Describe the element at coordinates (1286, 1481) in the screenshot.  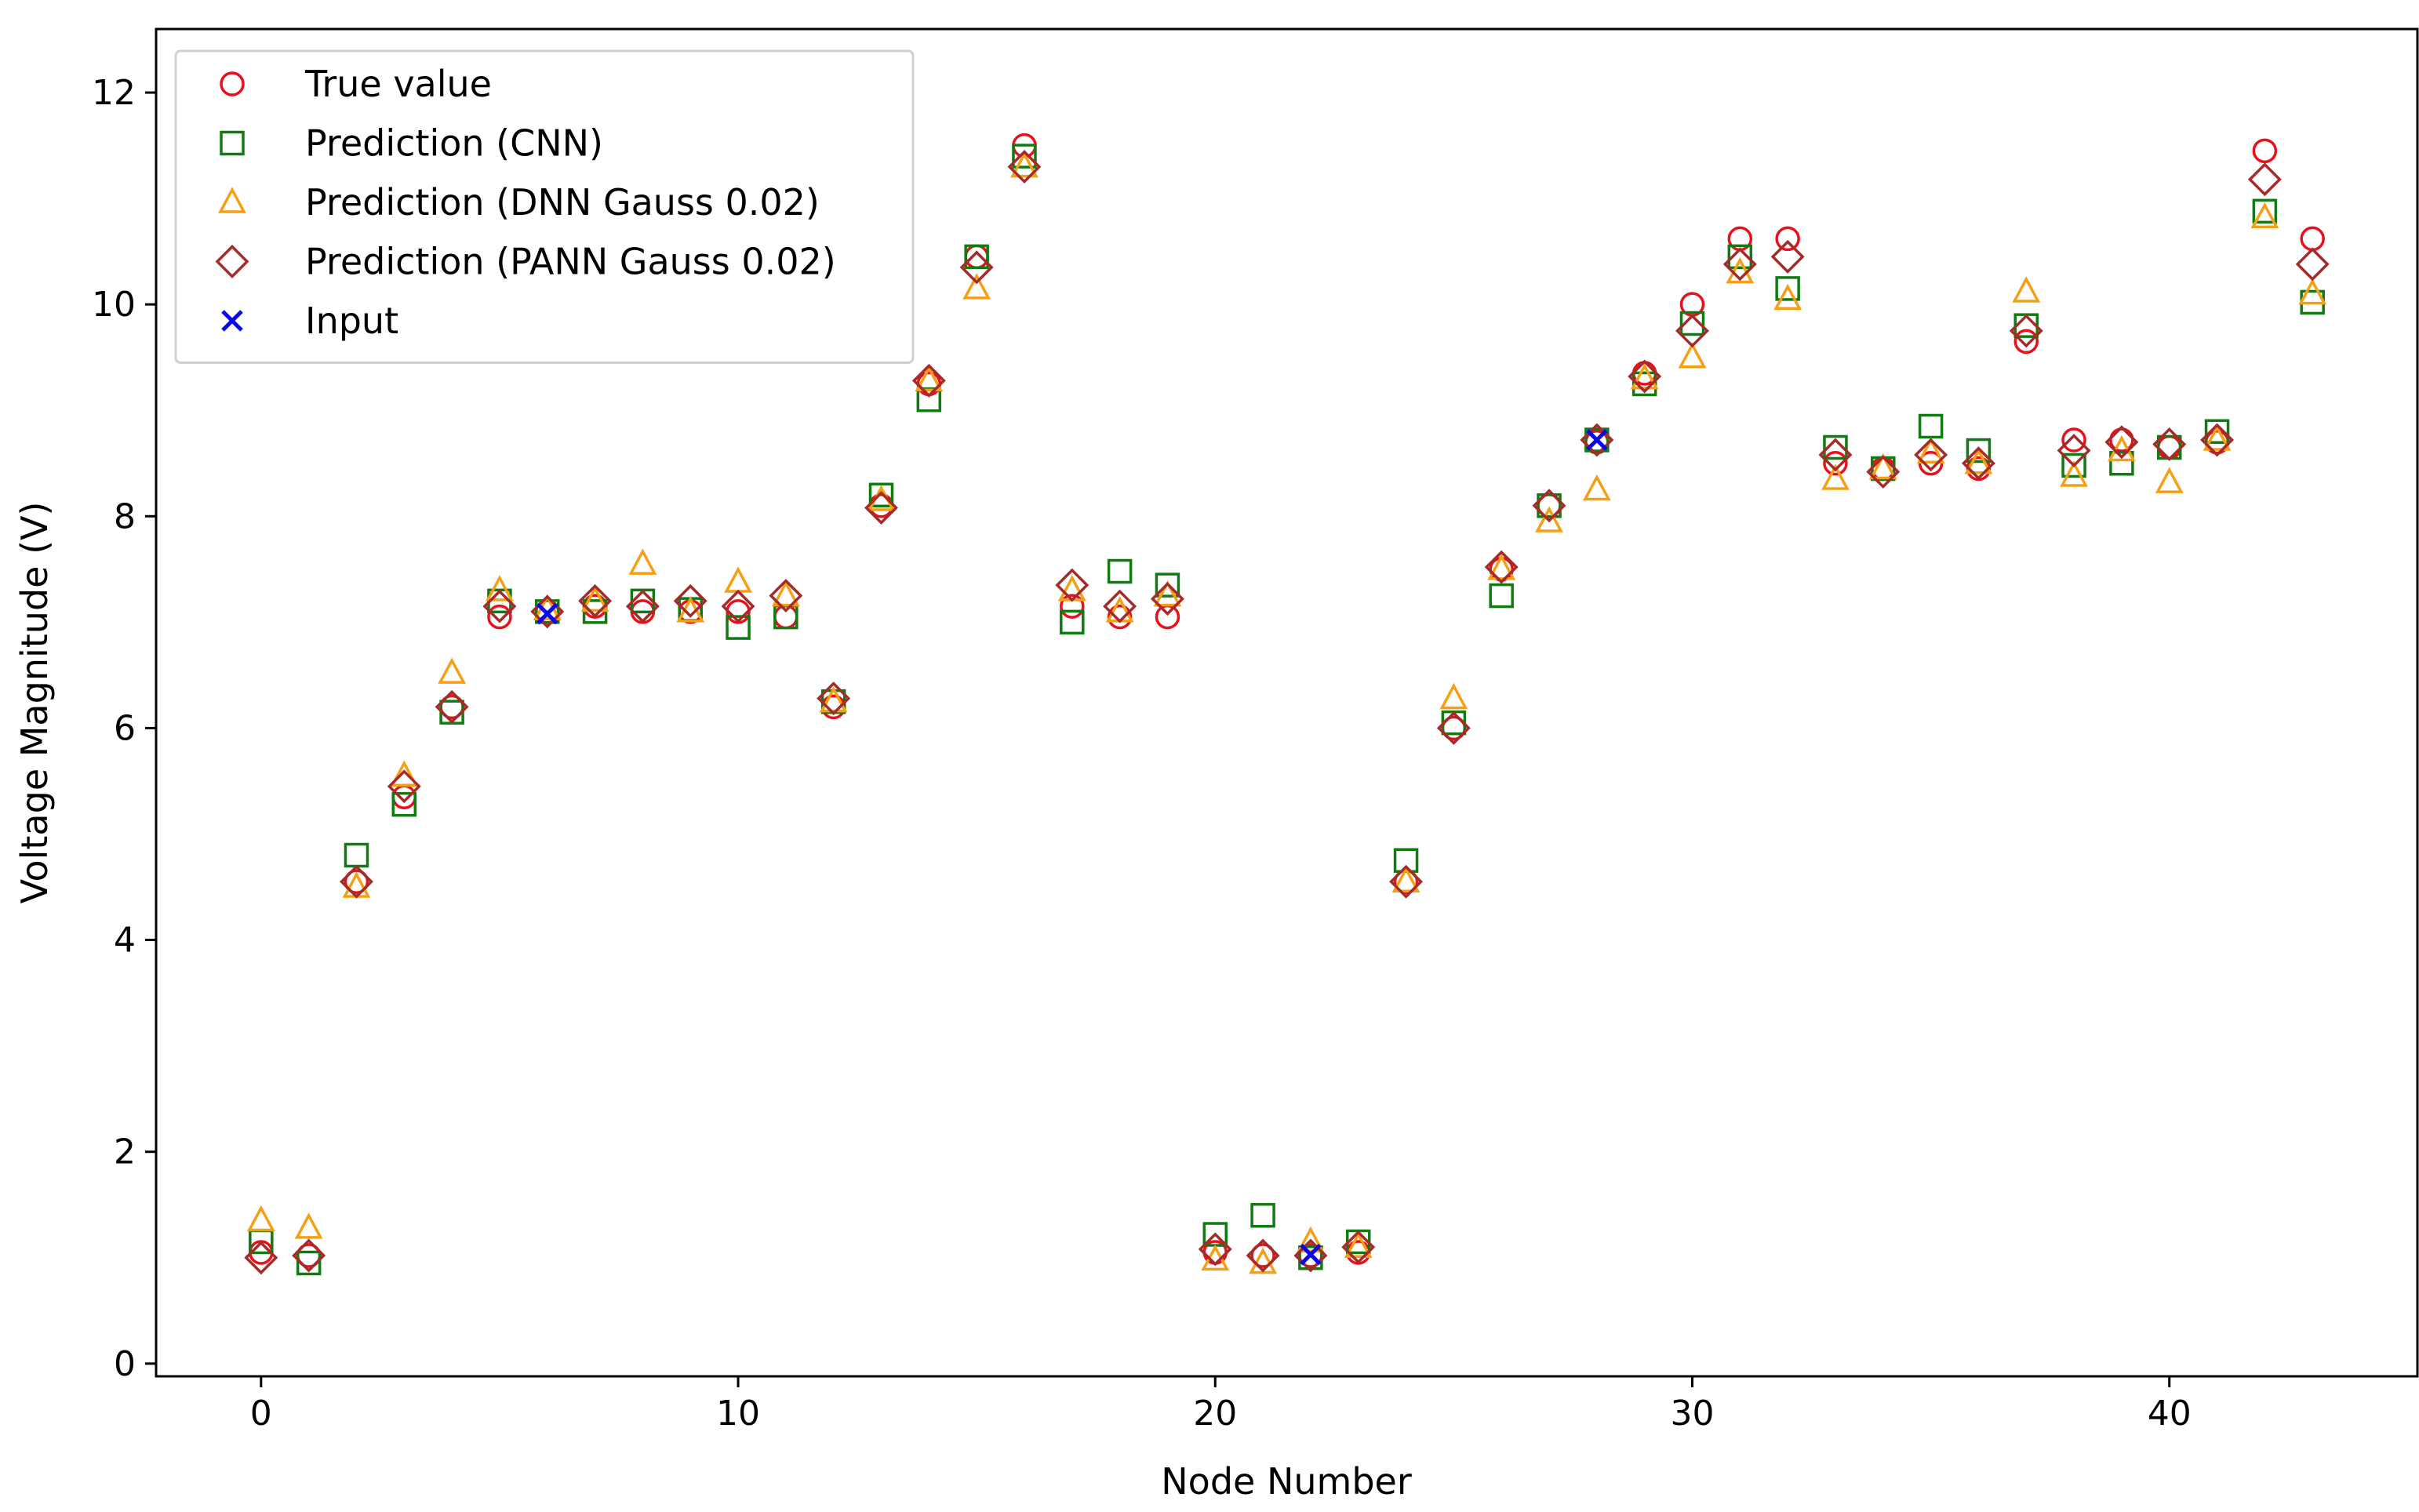
I see `x-axis-label: Node Number` at that location.